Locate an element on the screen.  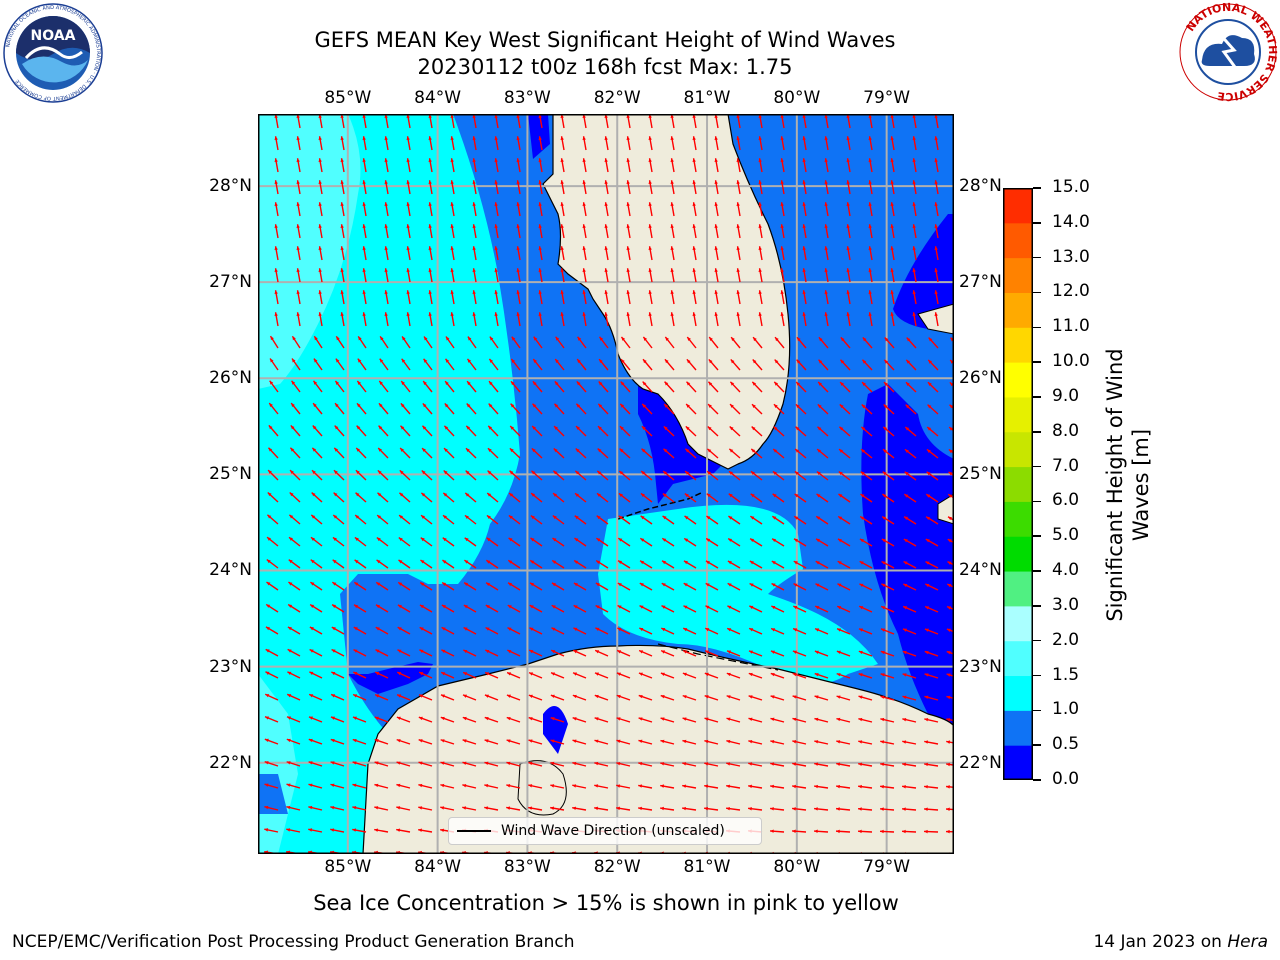
colorbar-bin is located at coordinates (1018, 310).